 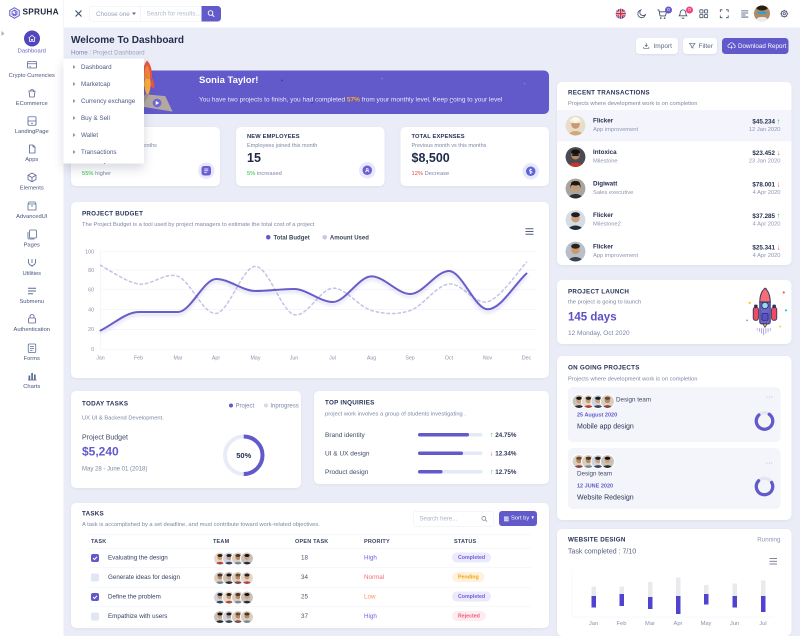 I want to click on svg-text: 50%, so click(x=243, y=455).